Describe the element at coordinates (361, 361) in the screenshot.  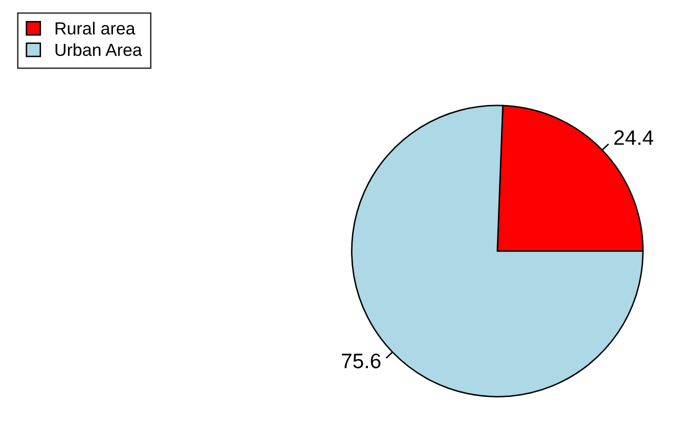
I see `data-label: 75.6` at that location.